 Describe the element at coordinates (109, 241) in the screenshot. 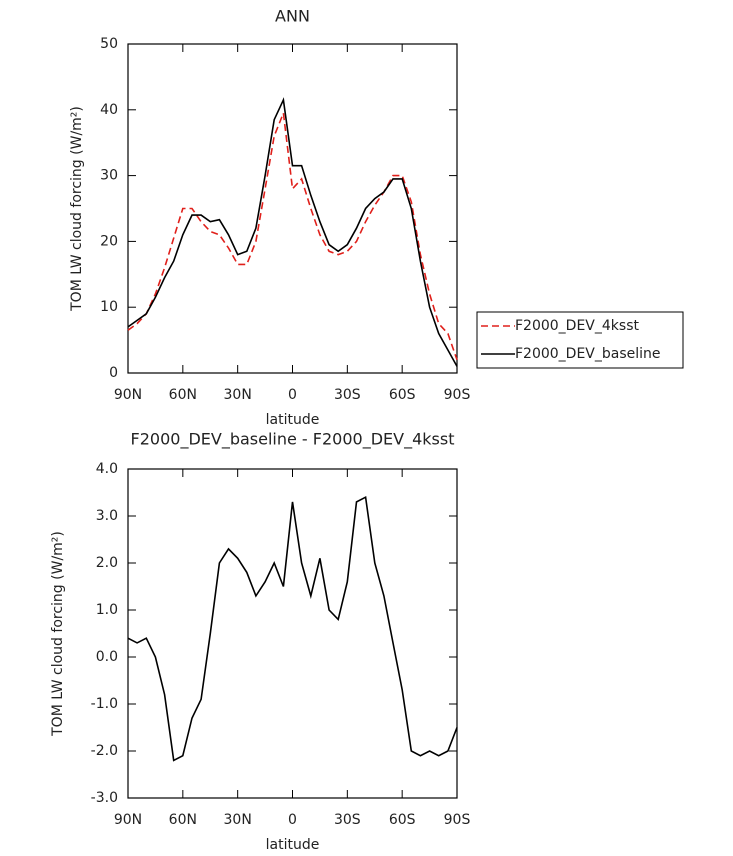

I see `y-tick-label: 20` at that location.